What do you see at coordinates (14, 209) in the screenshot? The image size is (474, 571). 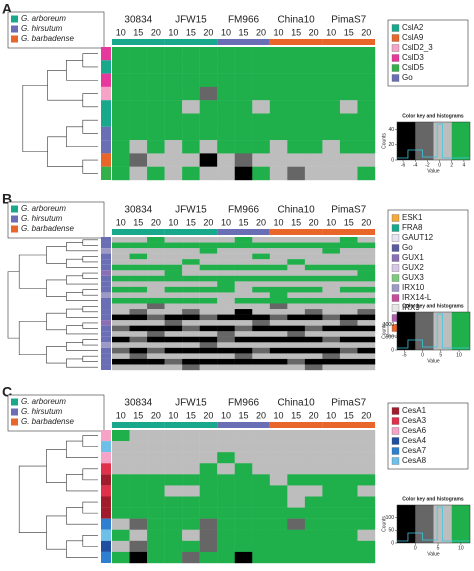 I see `species-swatch` at bounding box center [14, 209].